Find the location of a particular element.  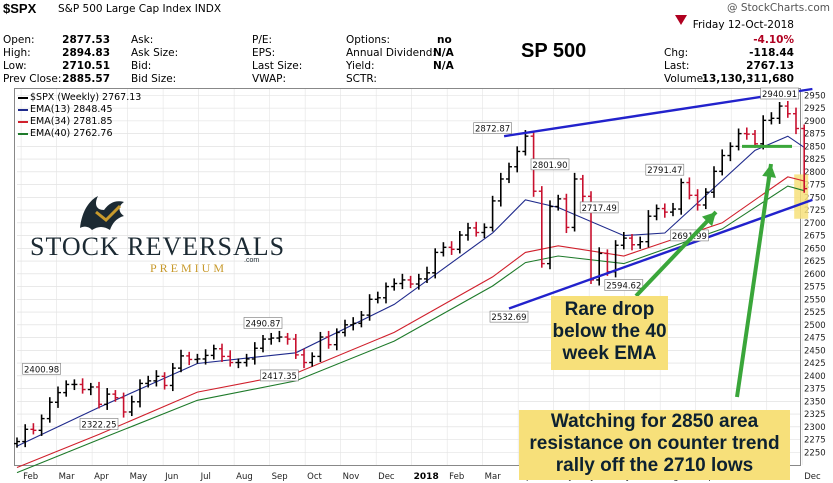

options-label: Options: is located at coordinates (368, 40).